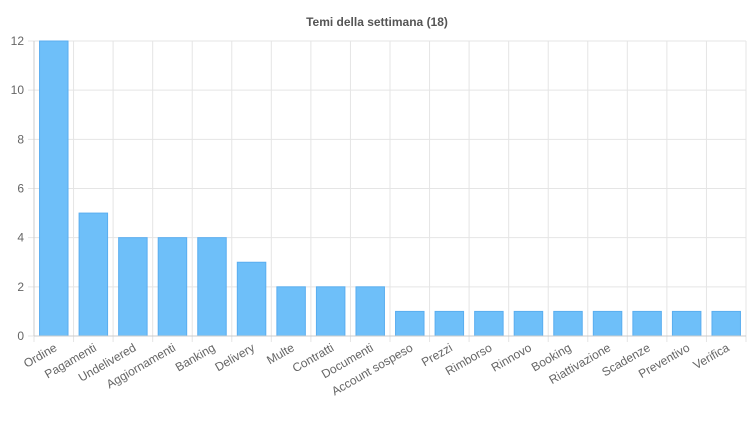 The width and height of the screenshot is (754, 426). Describe the element at coordinates (18, 41) in the screenshot. I see `y-tick-label: 12` at that location.